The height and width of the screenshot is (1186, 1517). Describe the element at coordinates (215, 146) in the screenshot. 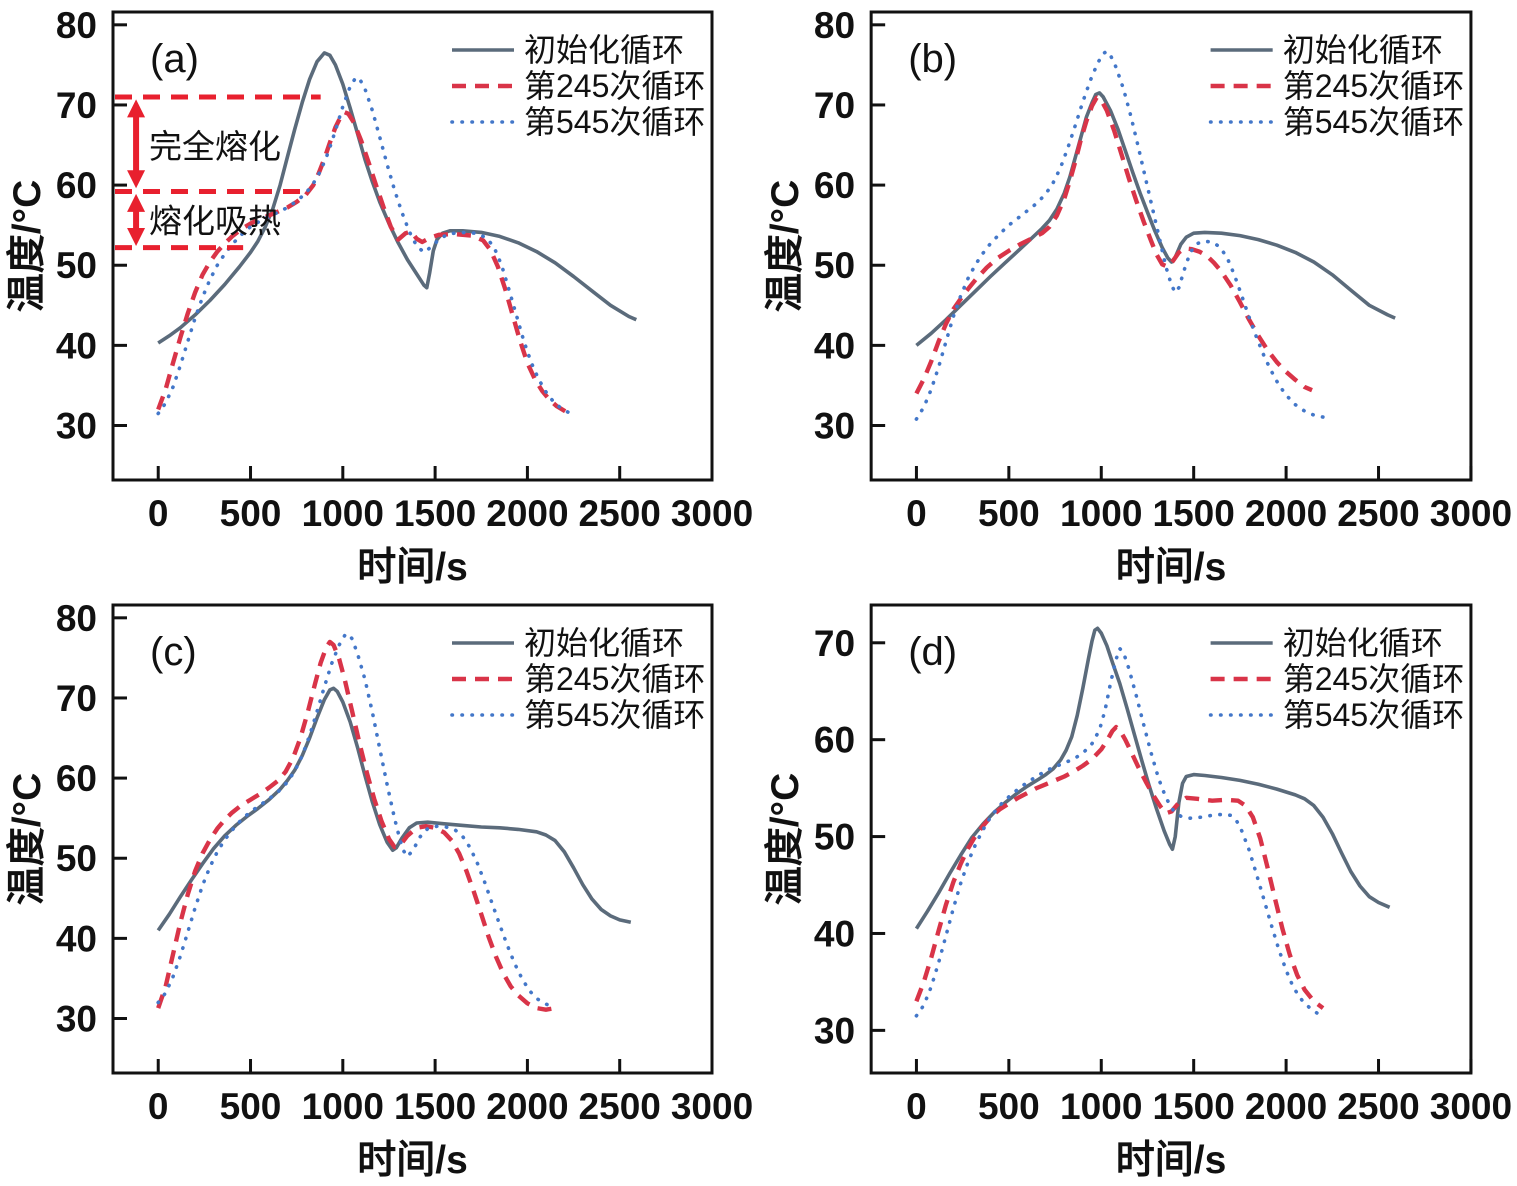

I see `annotation-text: 完全熔化` at that location.